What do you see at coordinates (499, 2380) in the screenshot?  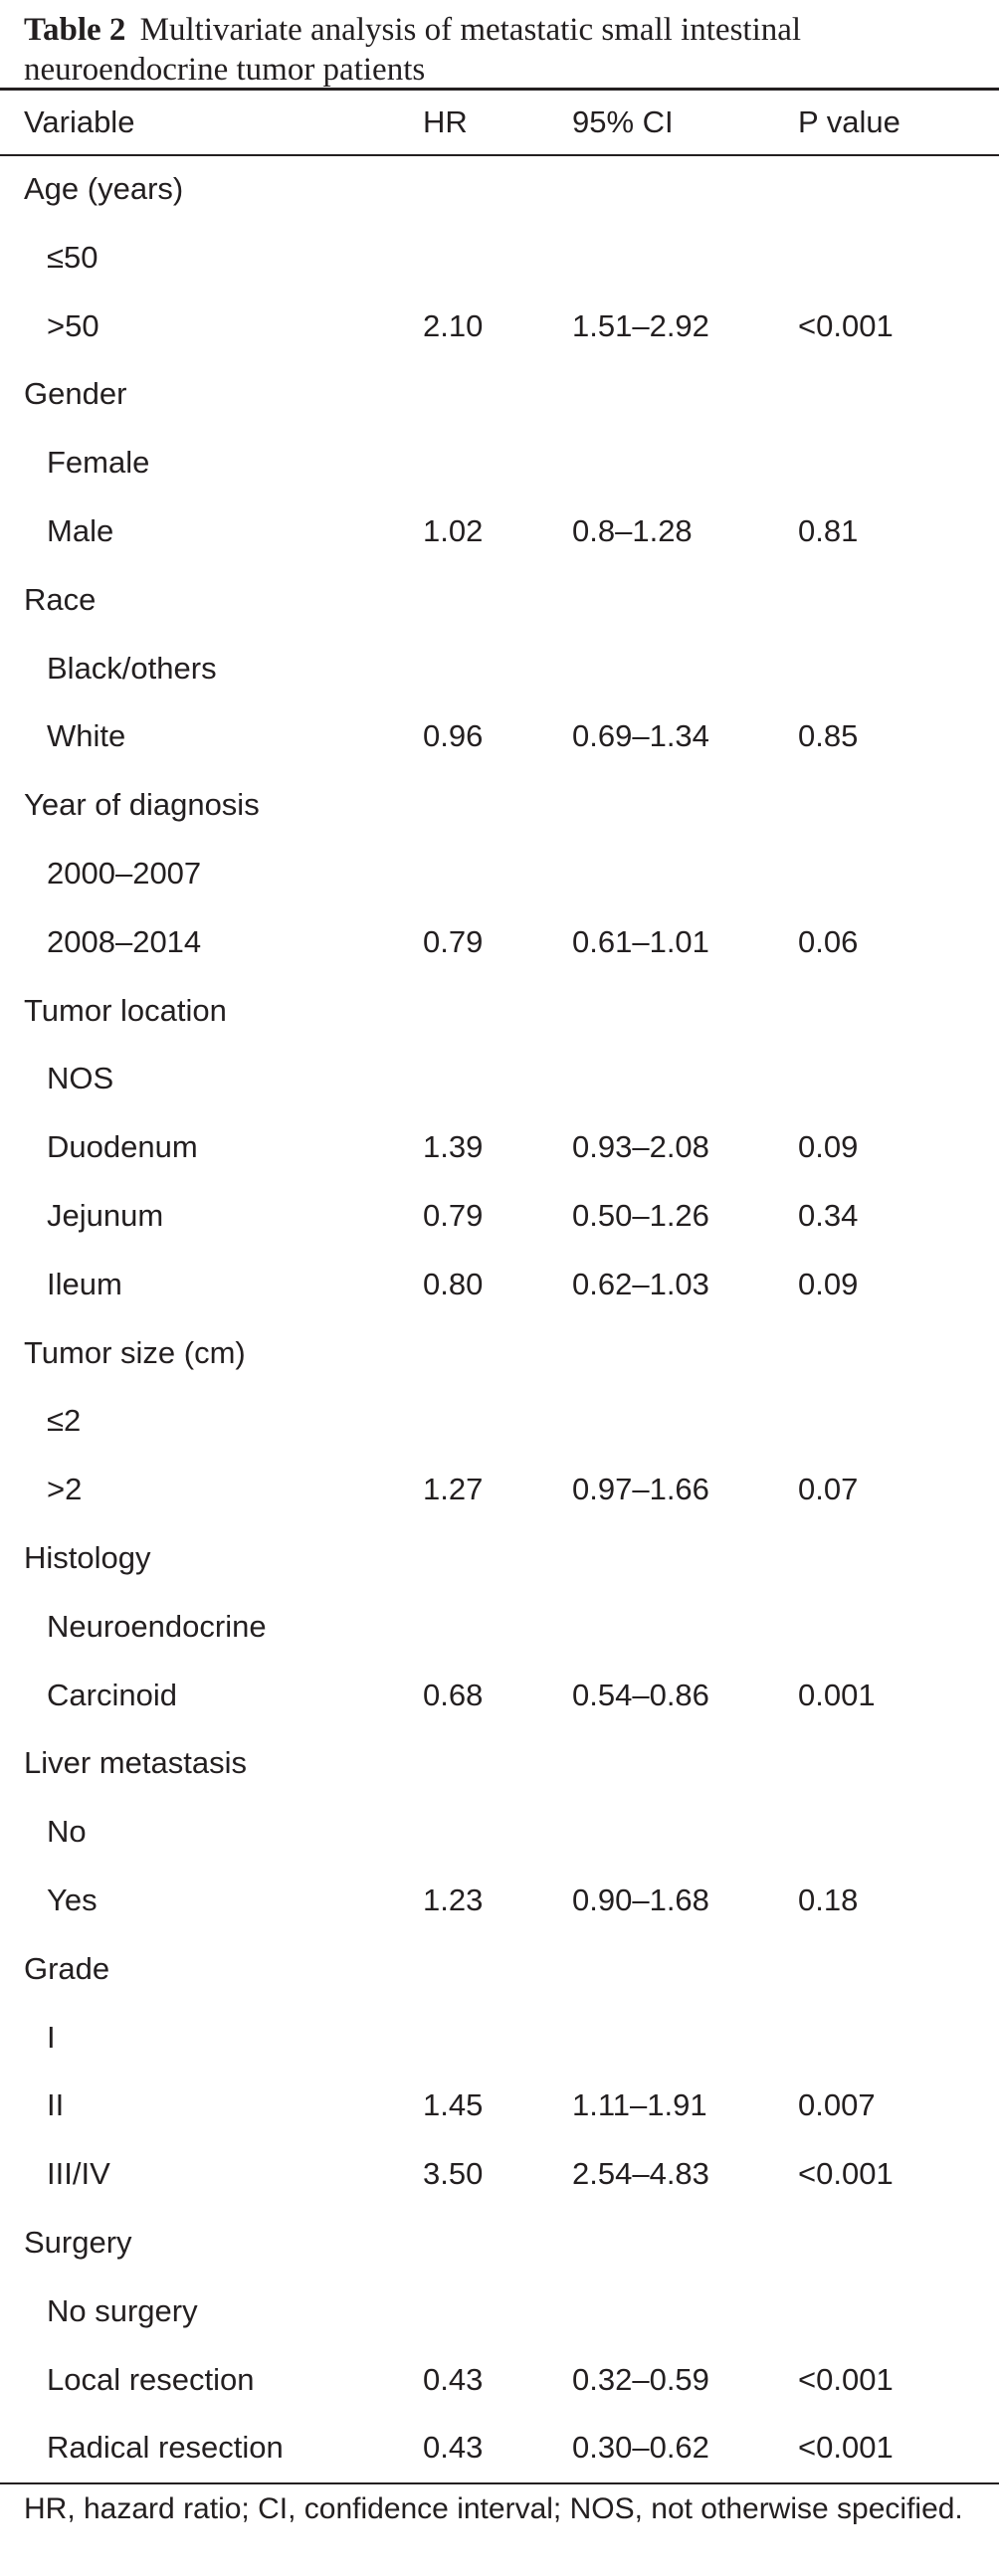 I see `table-row: Local resection 0.43 0.32–0.59 <0.001` at bounding box center [499, 2380].